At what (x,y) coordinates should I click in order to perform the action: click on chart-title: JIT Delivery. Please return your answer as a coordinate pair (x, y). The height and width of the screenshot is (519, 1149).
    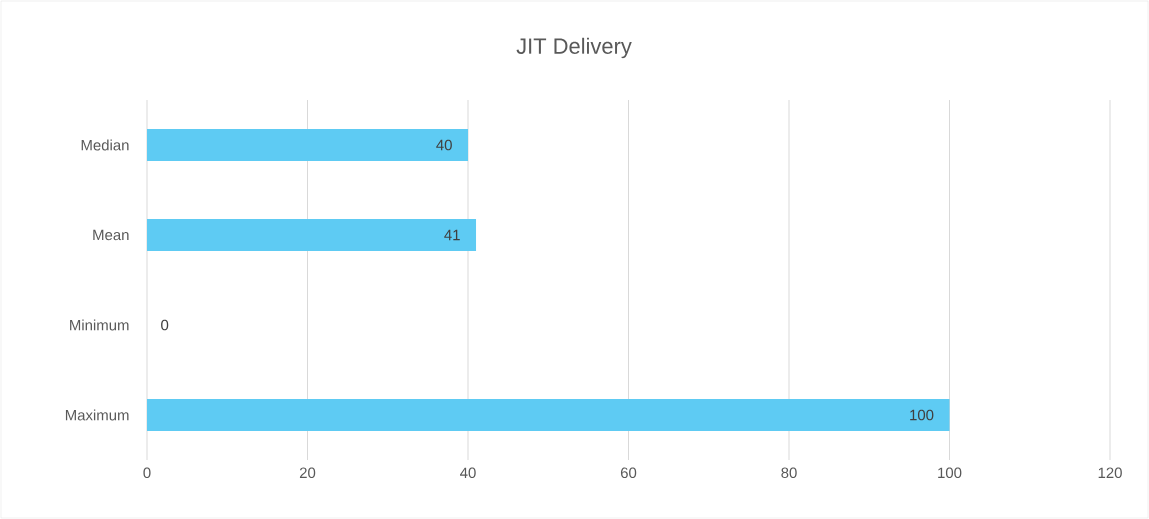
    Looking at the image, I should click on (574, 48).